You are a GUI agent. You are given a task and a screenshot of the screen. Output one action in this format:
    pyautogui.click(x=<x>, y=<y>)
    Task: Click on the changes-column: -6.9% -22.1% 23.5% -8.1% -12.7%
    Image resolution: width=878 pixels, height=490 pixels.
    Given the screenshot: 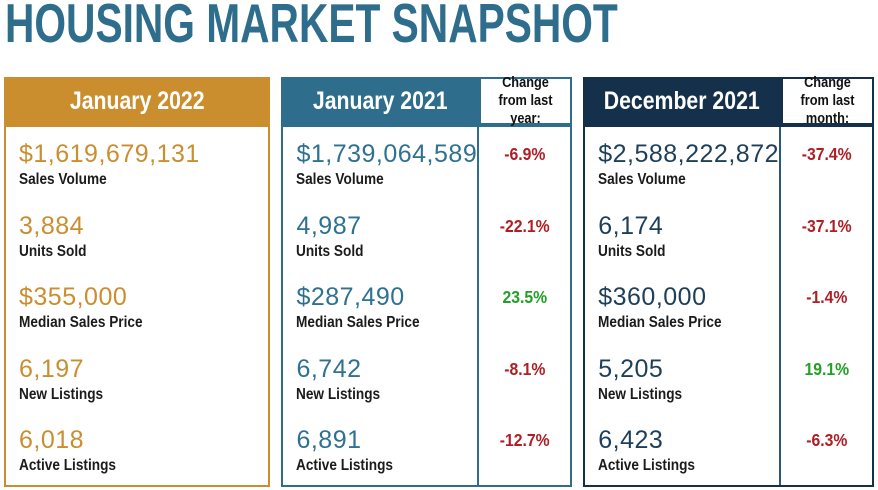 What is the action you would take?
    pyautogui.click(x=523, y=306)
    